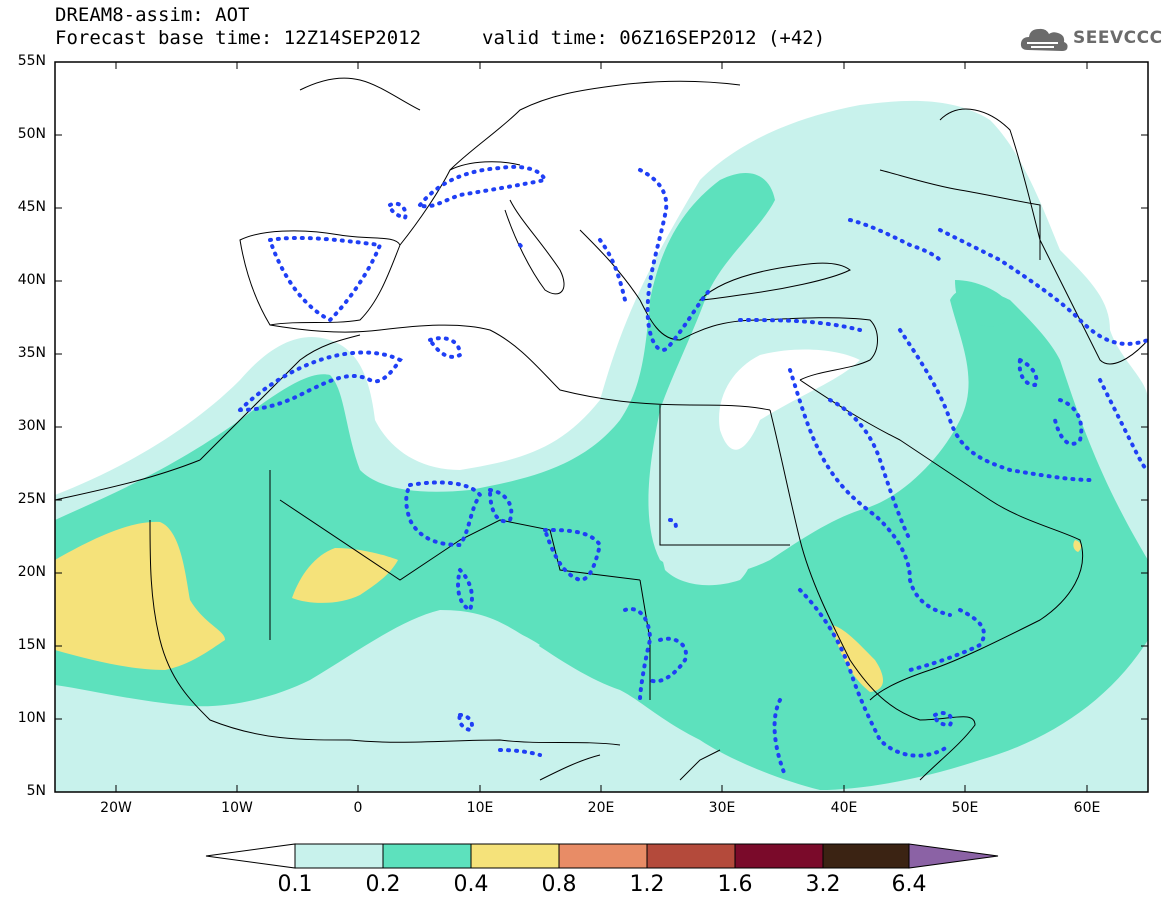 This screenshot has width=1165, height=905. Describe the element at coordinates (471, 884) in the screenshot. I see `colorbar-label: 0.4` at that location.